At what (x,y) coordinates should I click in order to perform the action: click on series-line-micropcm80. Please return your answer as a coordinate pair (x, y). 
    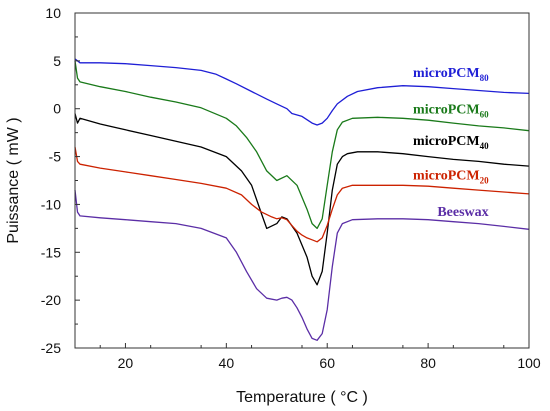
    Looking at the image, I should click on (302, 92).